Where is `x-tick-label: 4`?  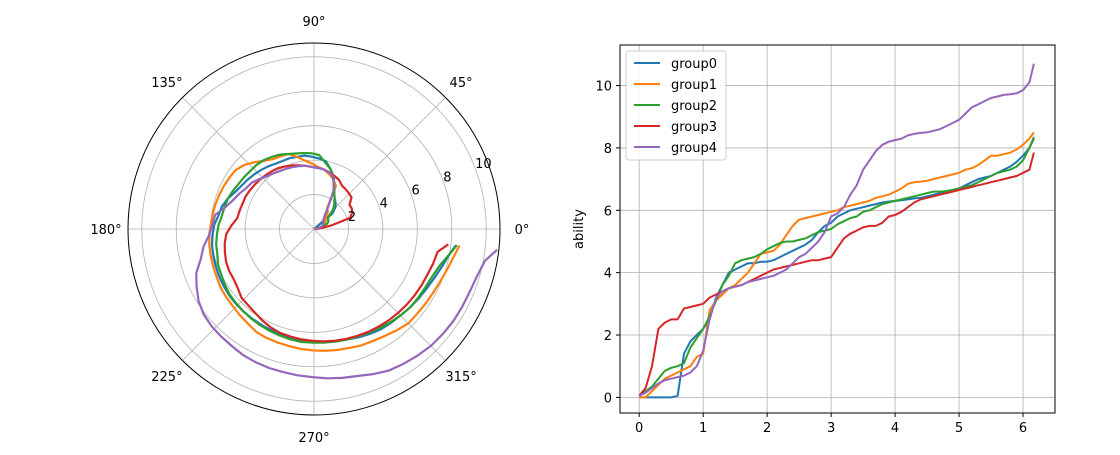 x-tick-label: 4 is located at coordinates (895, 428).